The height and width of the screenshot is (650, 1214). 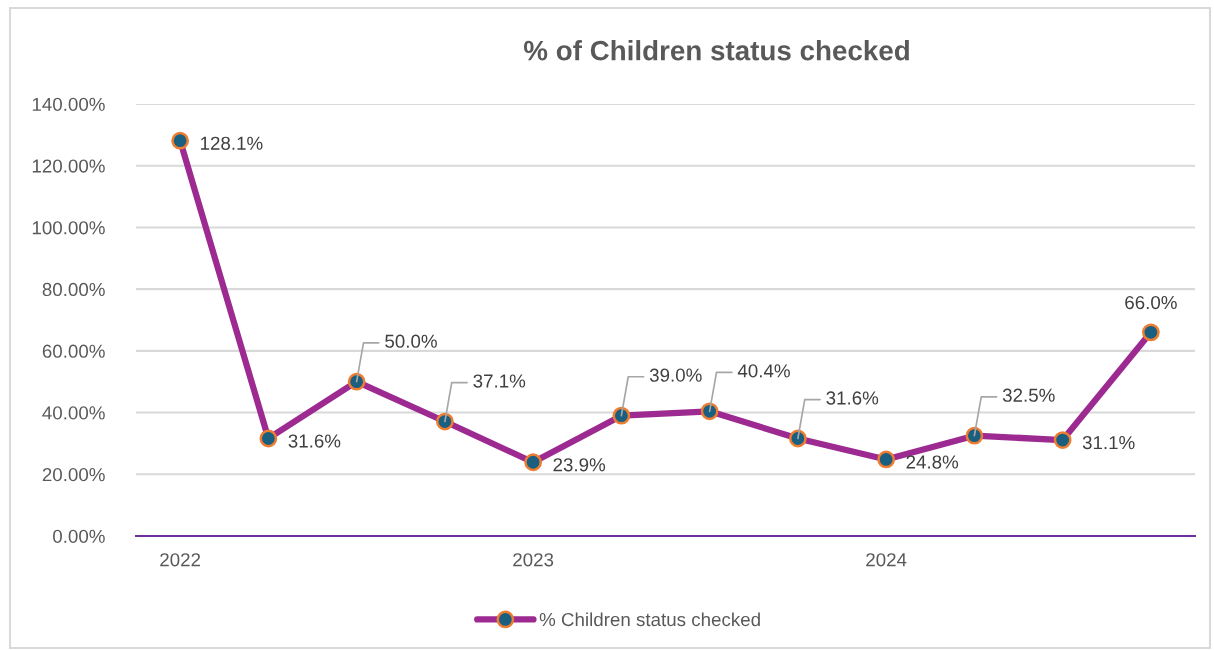 I want to click on y-tick-label: 60.00%, so click(x=73, y=351).